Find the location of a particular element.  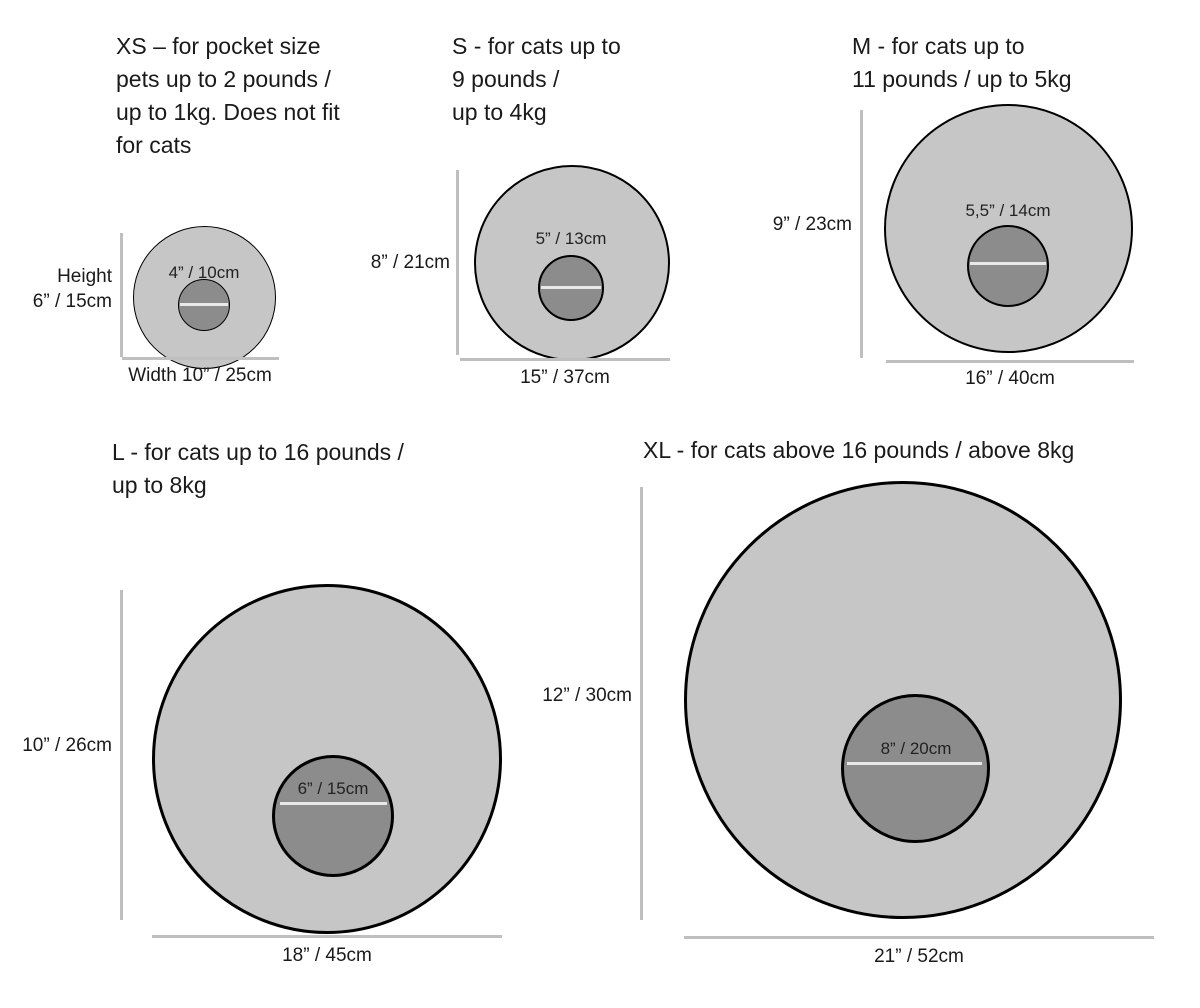

inner-dimension-label-xl: 8” / 20cm is located at coordinates (916, 748).